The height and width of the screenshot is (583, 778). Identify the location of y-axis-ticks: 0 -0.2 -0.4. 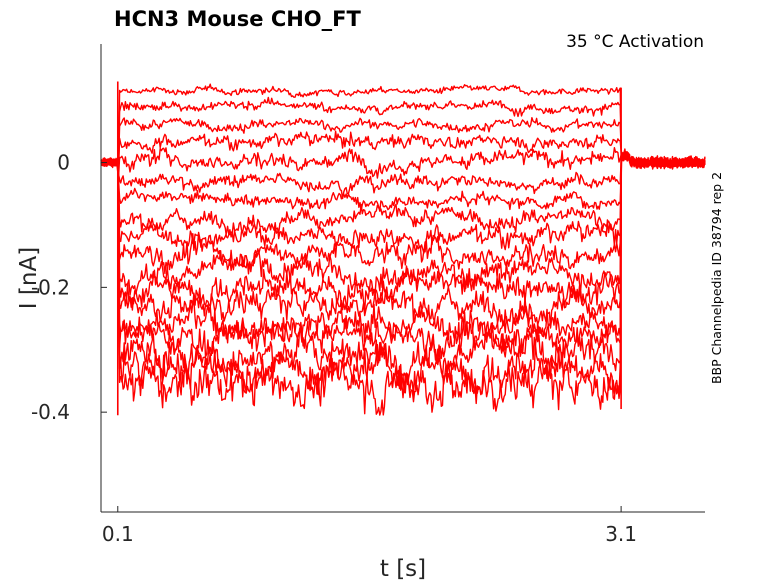
(69, 287).